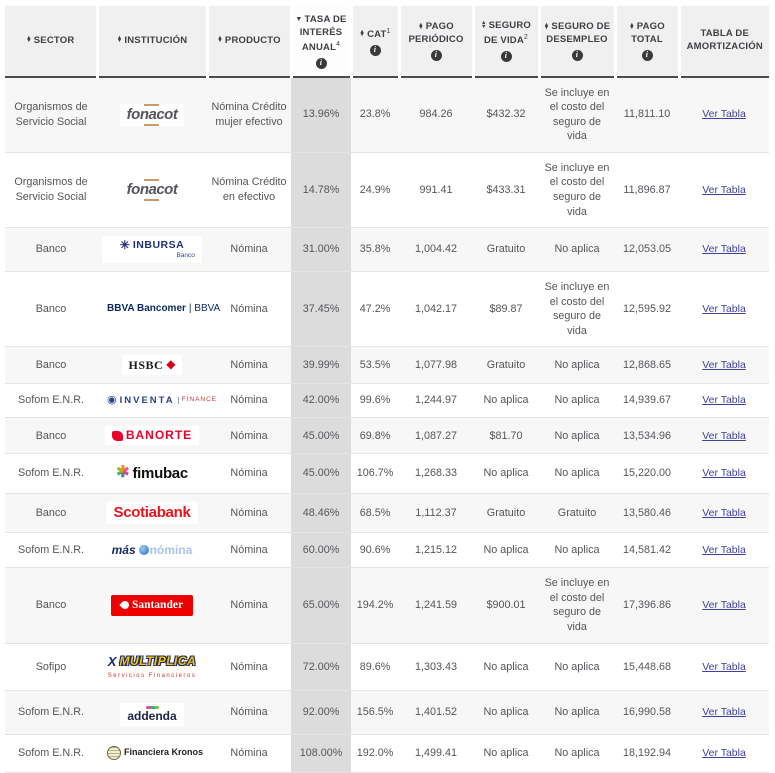  Describe the element at coordinates (152, 474) in the screenshot. I see `institution-cell: fimubac` at that location.